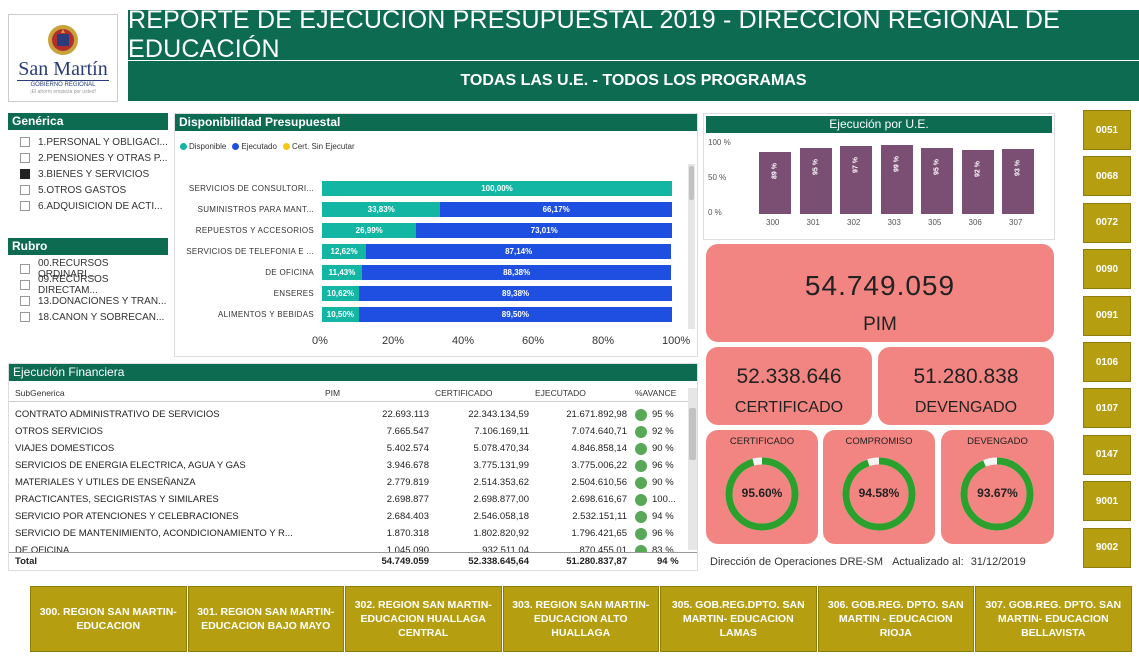  Describe the element at coordinates (656, 392) in the screenshot. I see `col-avance: %AVANCE` at that location.